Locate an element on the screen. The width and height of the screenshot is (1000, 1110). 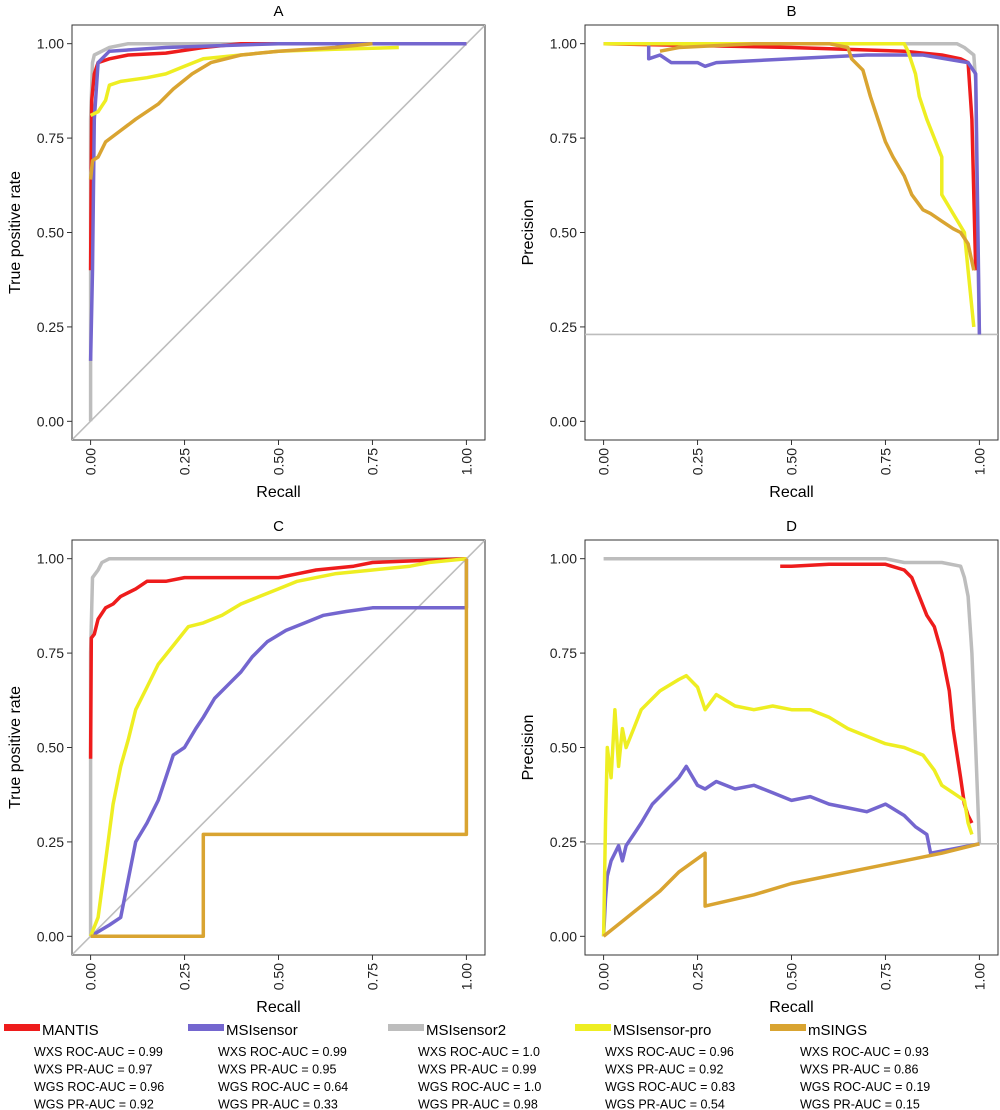
legend-auc-line: WGS PR-AUC = 0.54 is located at coordinates (665, 1104).